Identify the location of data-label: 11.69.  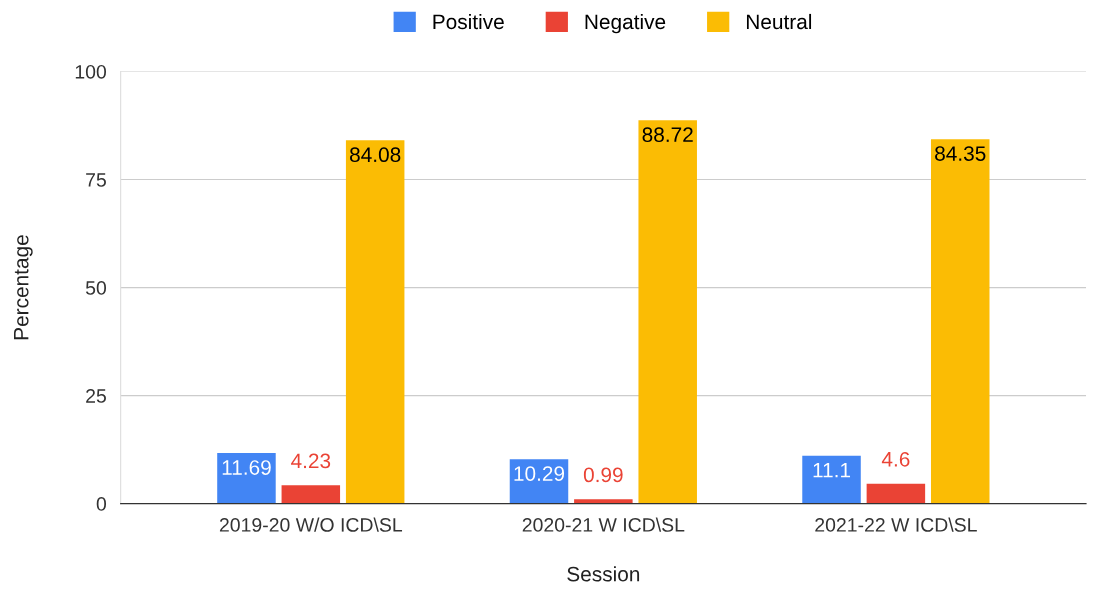
(246, 467).